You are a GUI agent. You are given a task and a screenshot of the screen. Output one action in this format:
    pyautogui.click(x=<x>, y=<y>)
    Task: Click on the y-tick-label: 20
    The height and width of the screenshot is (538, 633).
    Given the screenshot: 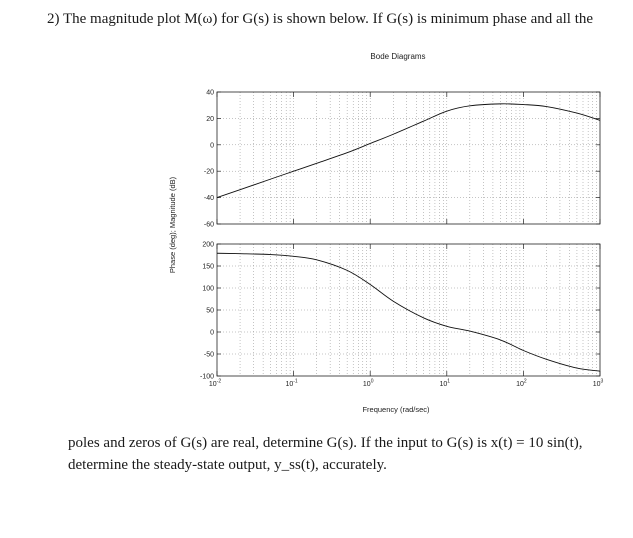 What is the action you would take?
    pyautogui.click(x=210, y=119)
    